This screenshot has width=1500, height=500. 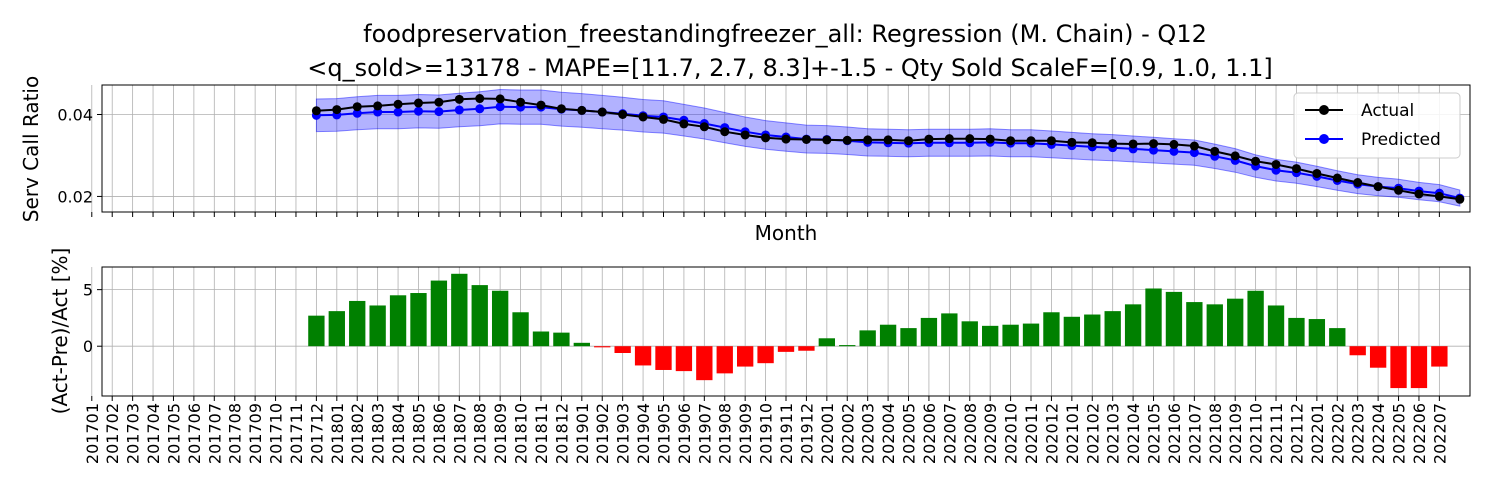 I want to click on x-tick-label: 201701, so click(x=92, y=433).